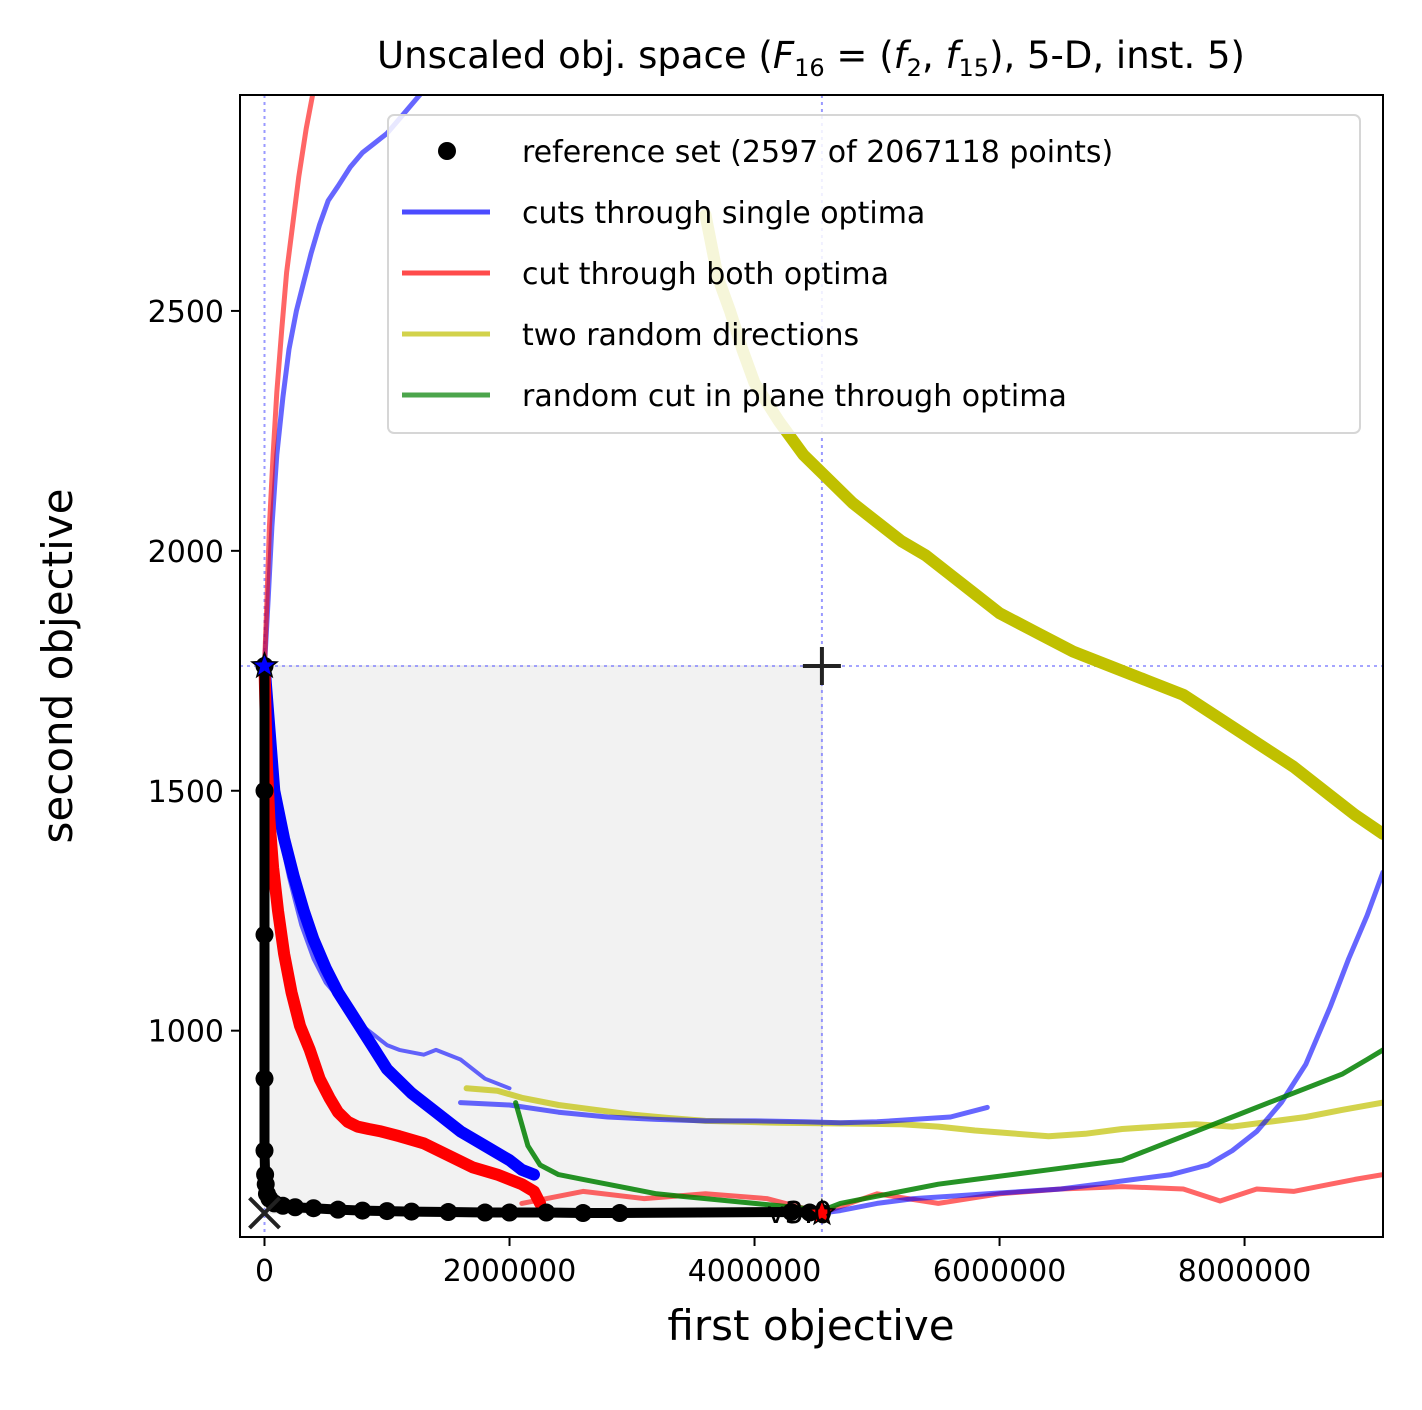 The width and height of the screenshot is (1422, 1410). I want to click on x-axis: 0 2000000 4000000 6000000 8000000, so click(783, 1263).